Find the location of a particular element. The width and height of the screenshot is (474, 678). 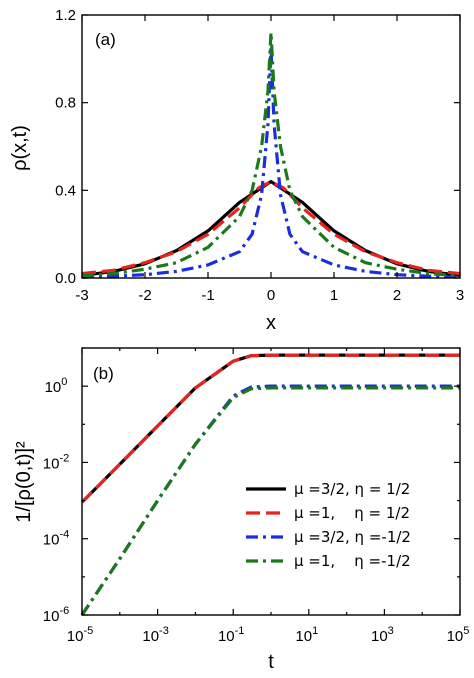

panel-a-xtick-label: 1 is located at coordinates (334, 295).